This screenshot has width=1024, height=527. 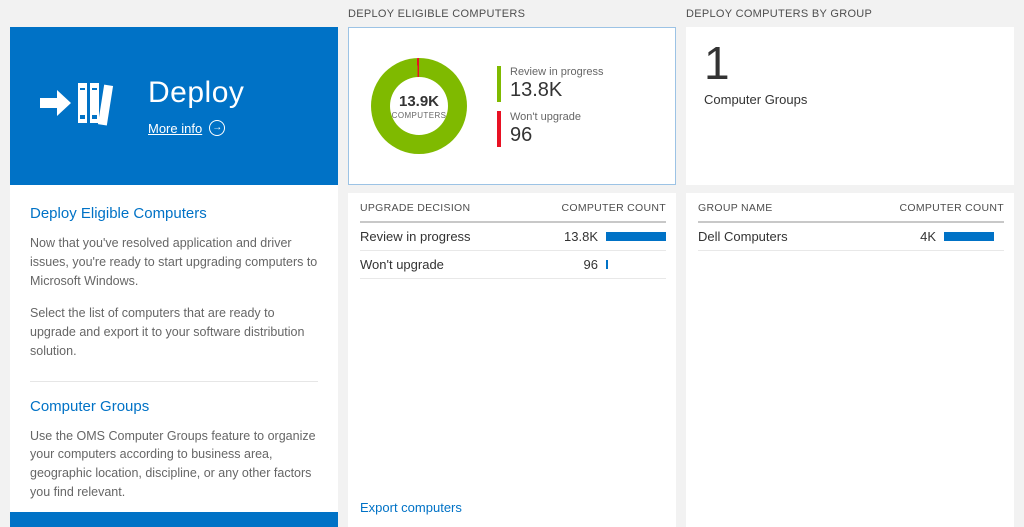 I want to click on more-info-link: More info →, so click(x=196, y=128).